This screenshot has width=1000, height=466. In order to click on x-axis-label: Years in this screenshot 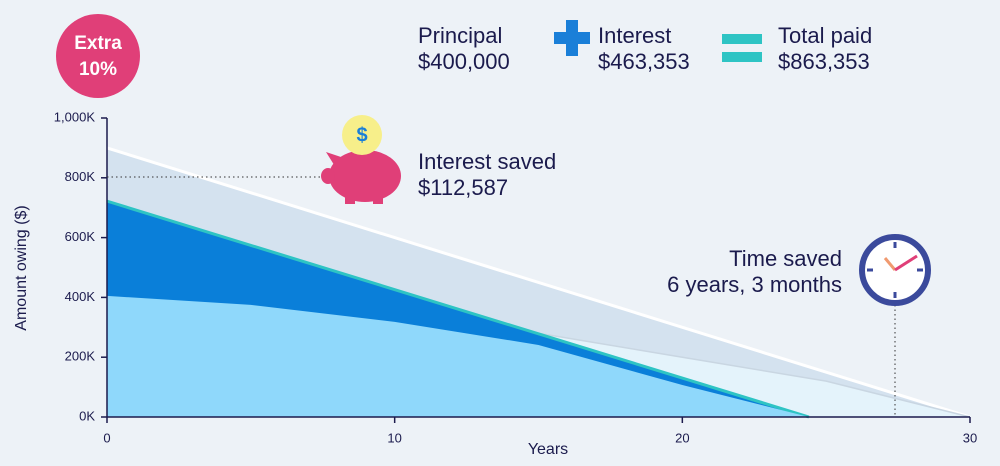, I will do `click(548, 449)`.